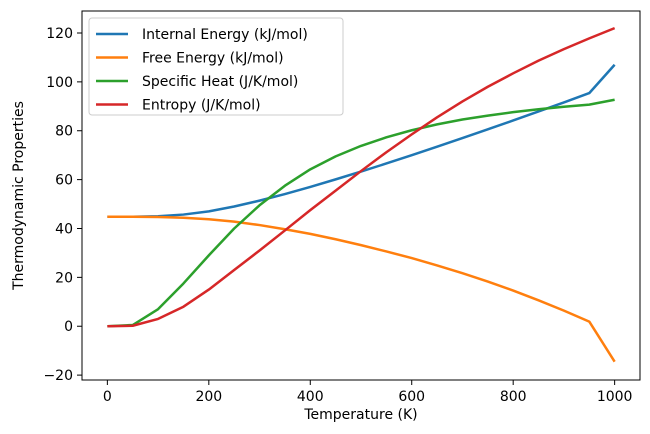  Describe the element at coordinates (68, 327) in the screenshot. I see `y-tick-label: 0` at that location.